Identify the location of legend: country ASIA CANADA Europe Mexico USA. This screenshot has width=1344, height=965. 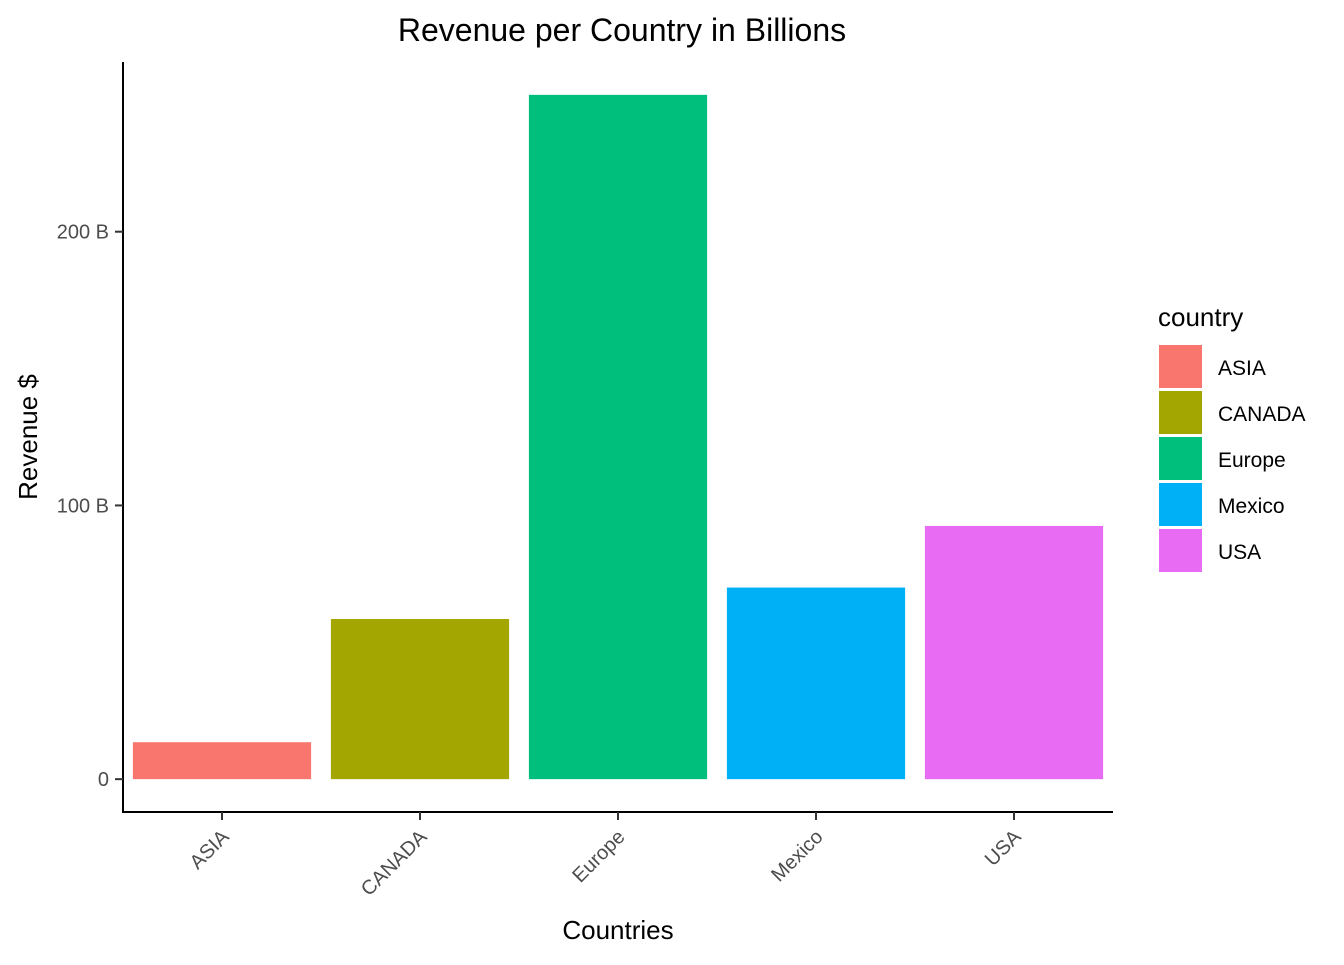
(1232, 437).